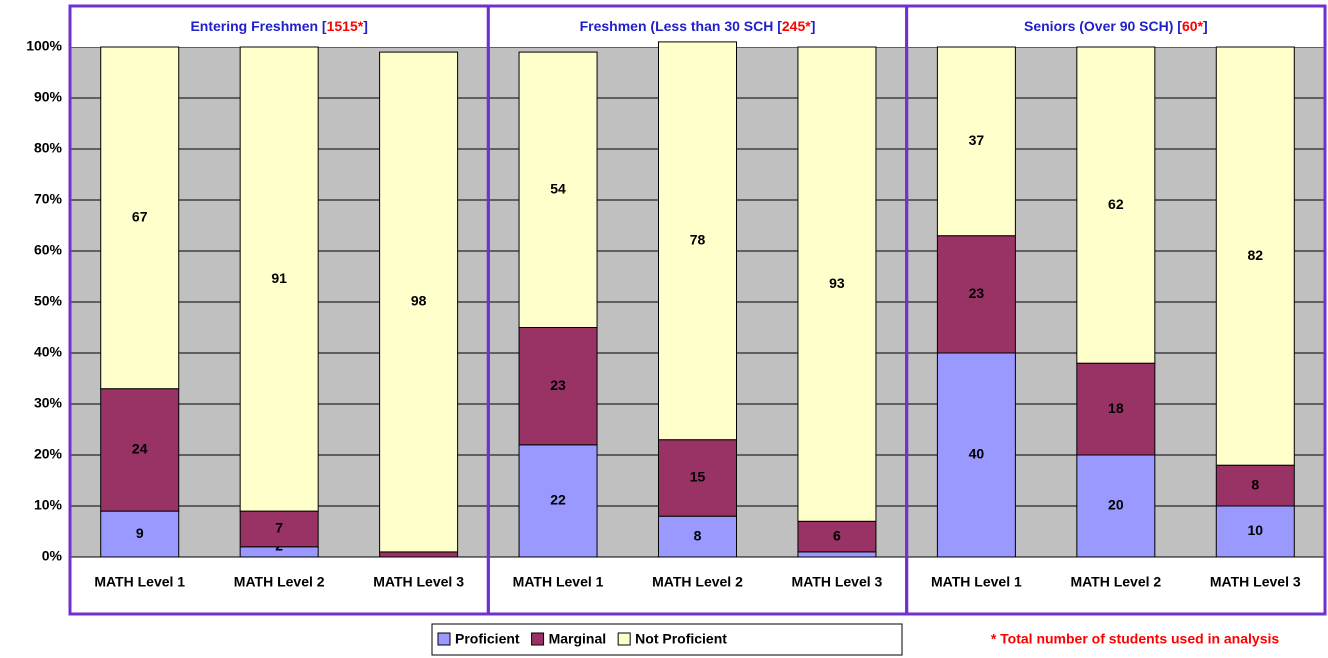 The width and height of the screenshot is (1328, 658). What do you see at coordinates (48, 403) in the screenshot?
I see `y-tick-label: 30%` at bounding box center [48, 403].